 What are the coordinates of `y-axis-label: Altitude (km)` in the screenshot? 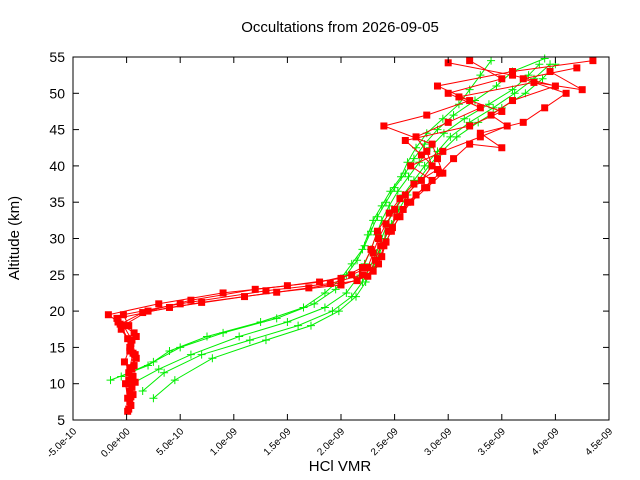 It's located at (14, 238).